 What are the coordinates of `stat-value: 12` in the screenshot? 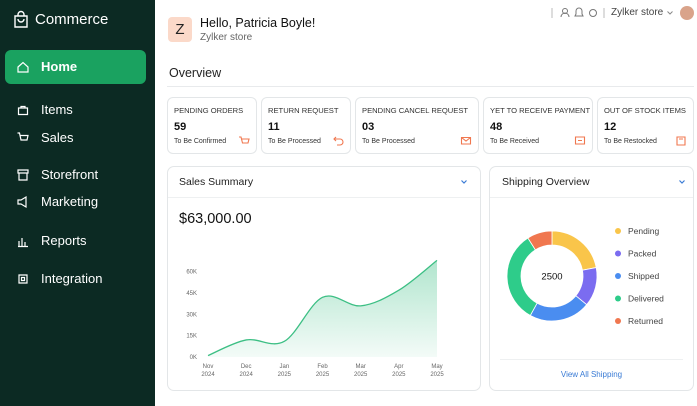 It's located at (610, 127).